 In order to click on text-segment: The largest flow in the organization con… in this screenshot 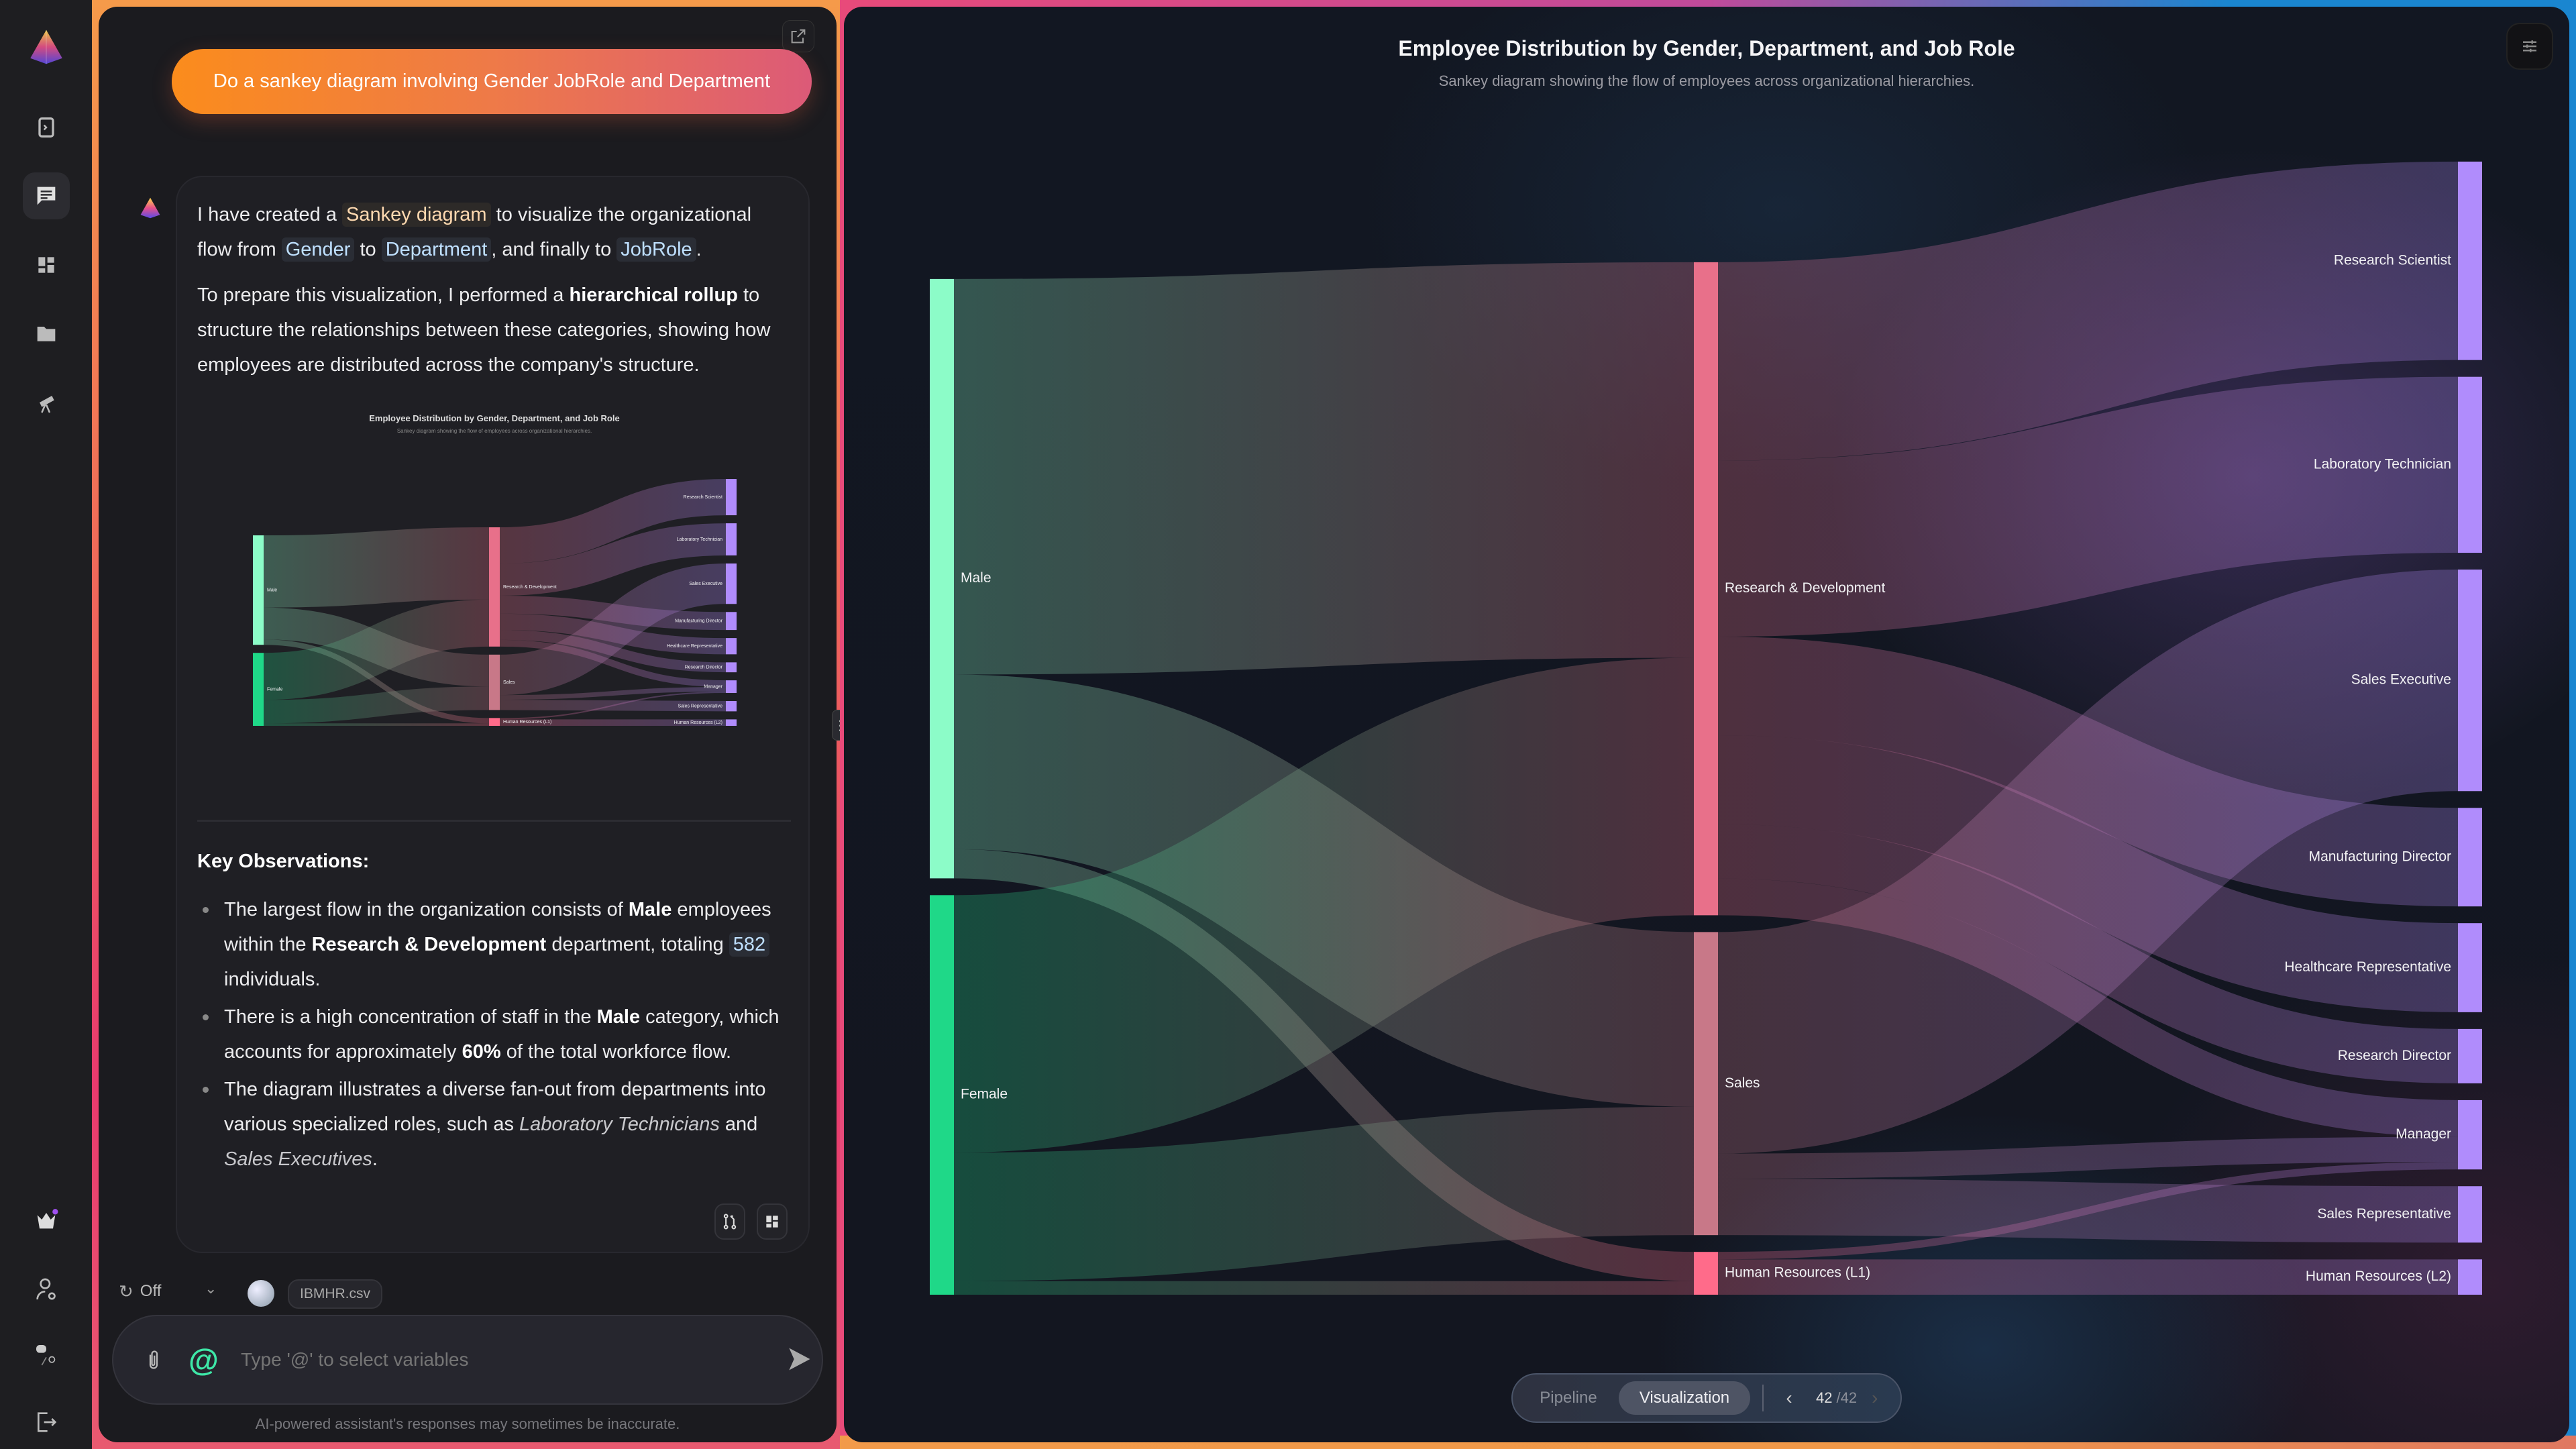, I will do `click(426, 909)`.